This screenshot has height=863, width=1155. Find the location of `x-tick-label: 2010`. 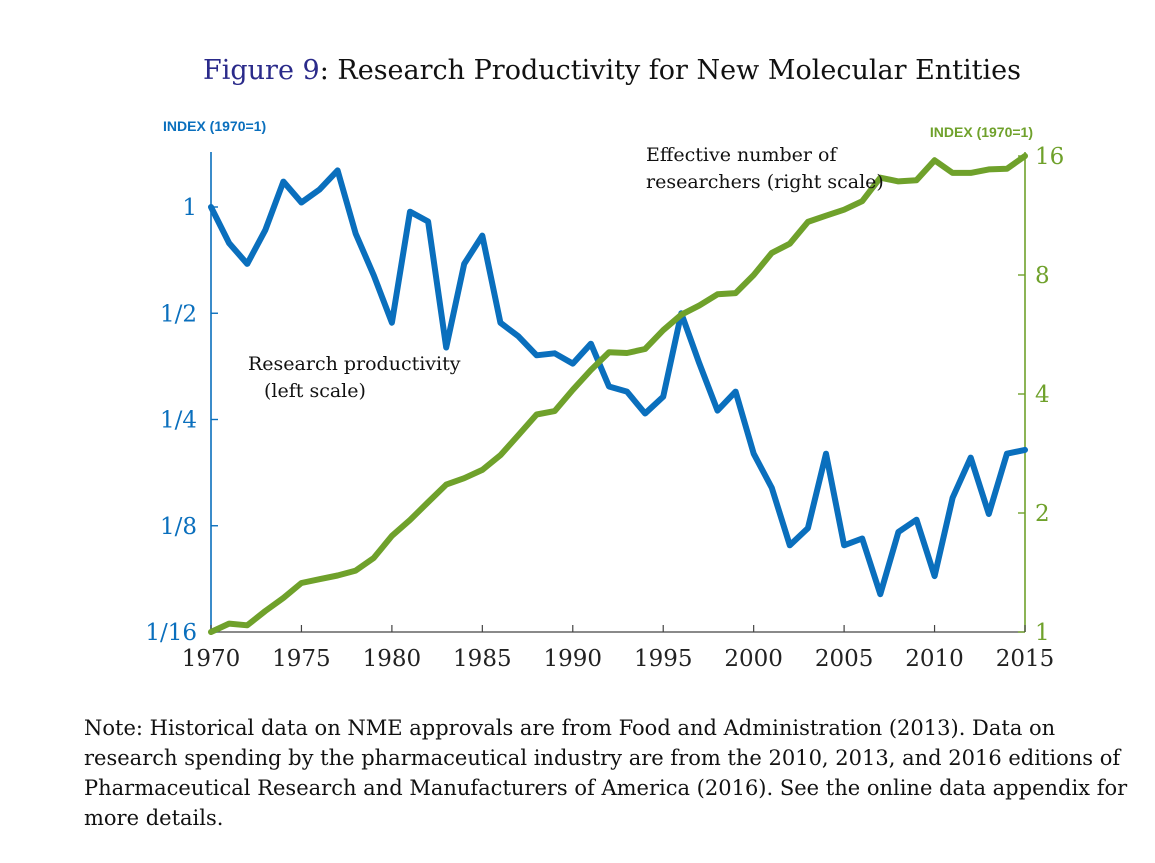

x-tick-label: 2010 is located at coordinates (934, 659).